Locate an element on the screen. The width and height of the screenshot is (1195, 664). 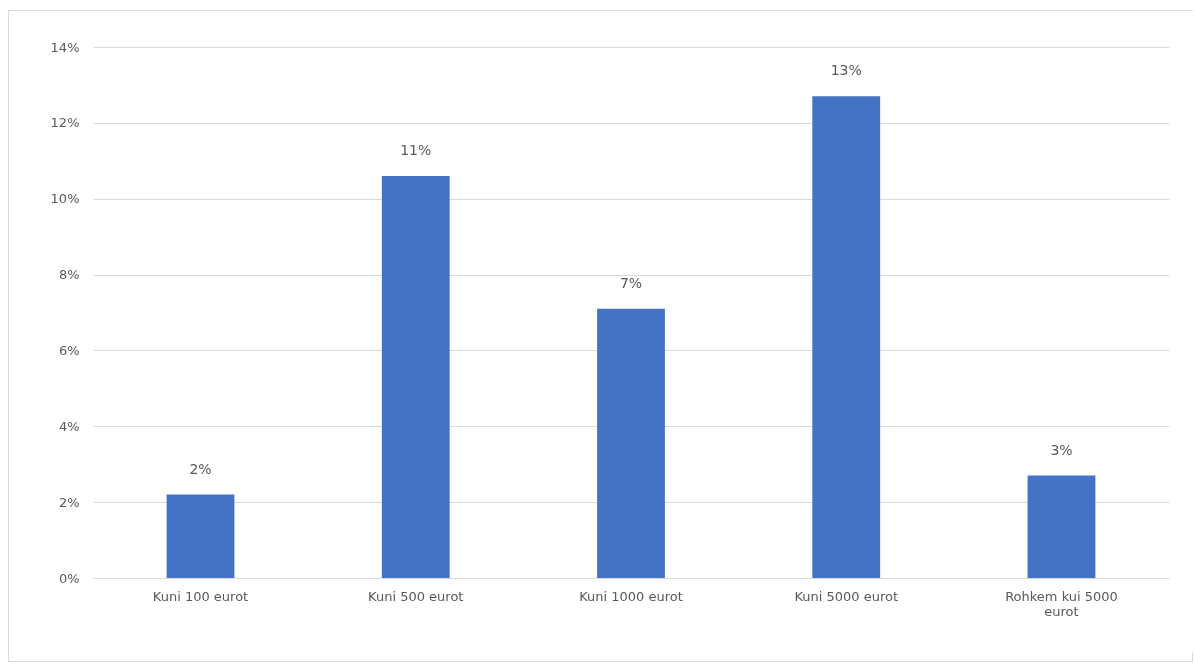
y-tick-label: 10% is located at coordinates (65, 199).